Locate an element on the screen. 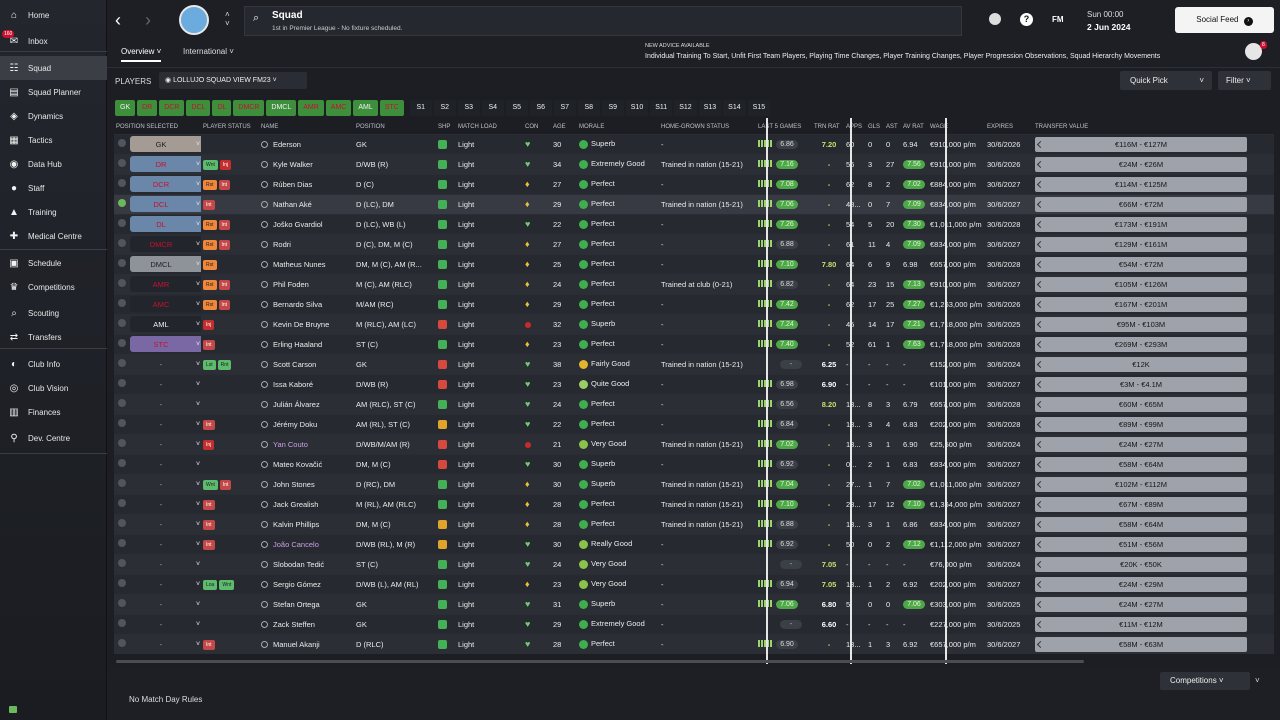  sidebar-item-transfers: ⇄ Transfers is located at coordinates (53, 337).